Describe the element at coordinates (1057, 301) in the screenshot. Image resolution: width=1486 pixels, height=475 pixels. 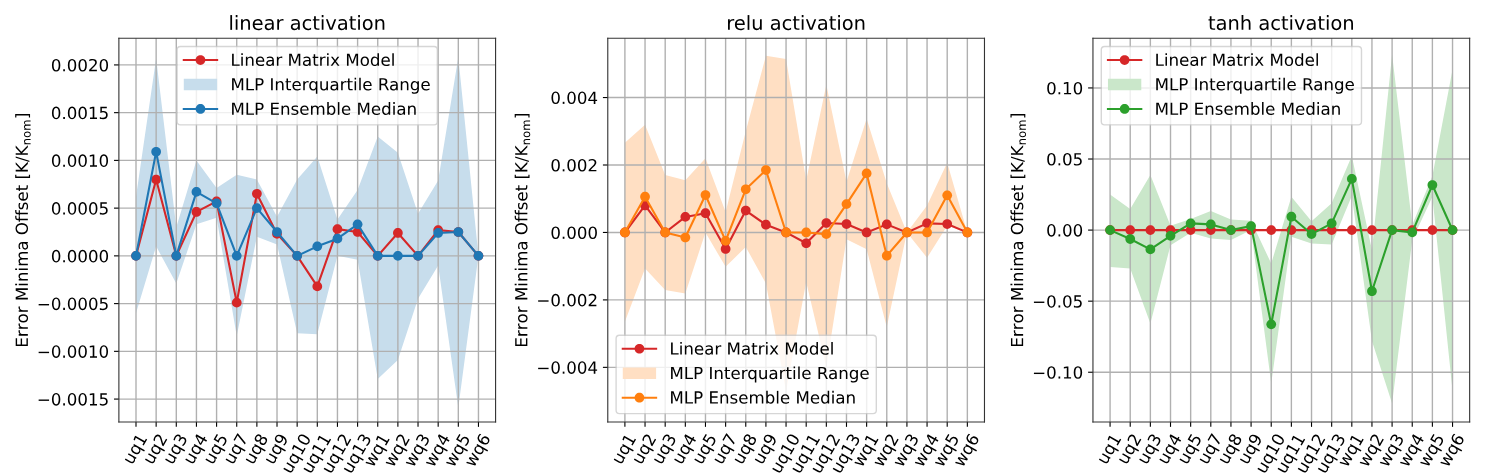
I see `y-tick-label: −0.05` at that location.